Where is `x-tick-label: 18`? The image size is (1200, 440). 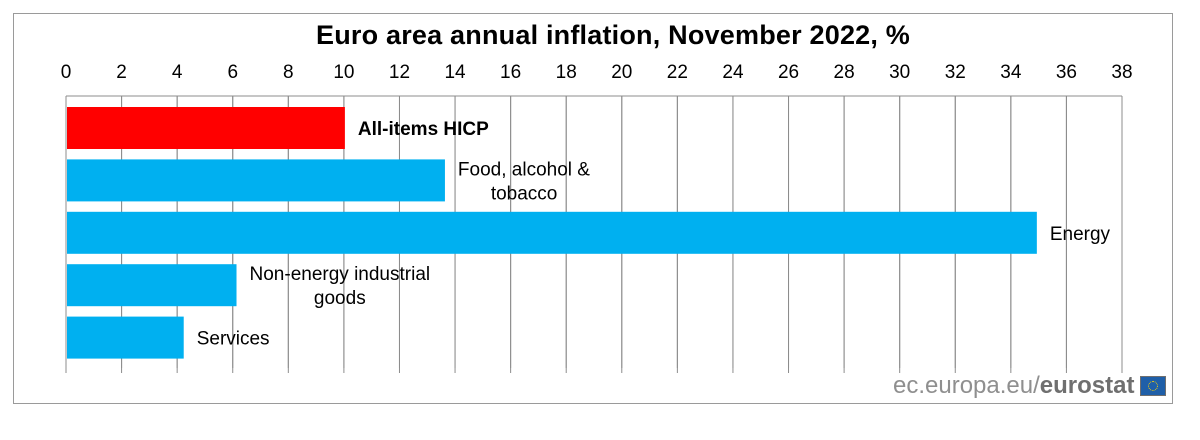
x-tick-label: 18 is located at coordinates (566, 72).